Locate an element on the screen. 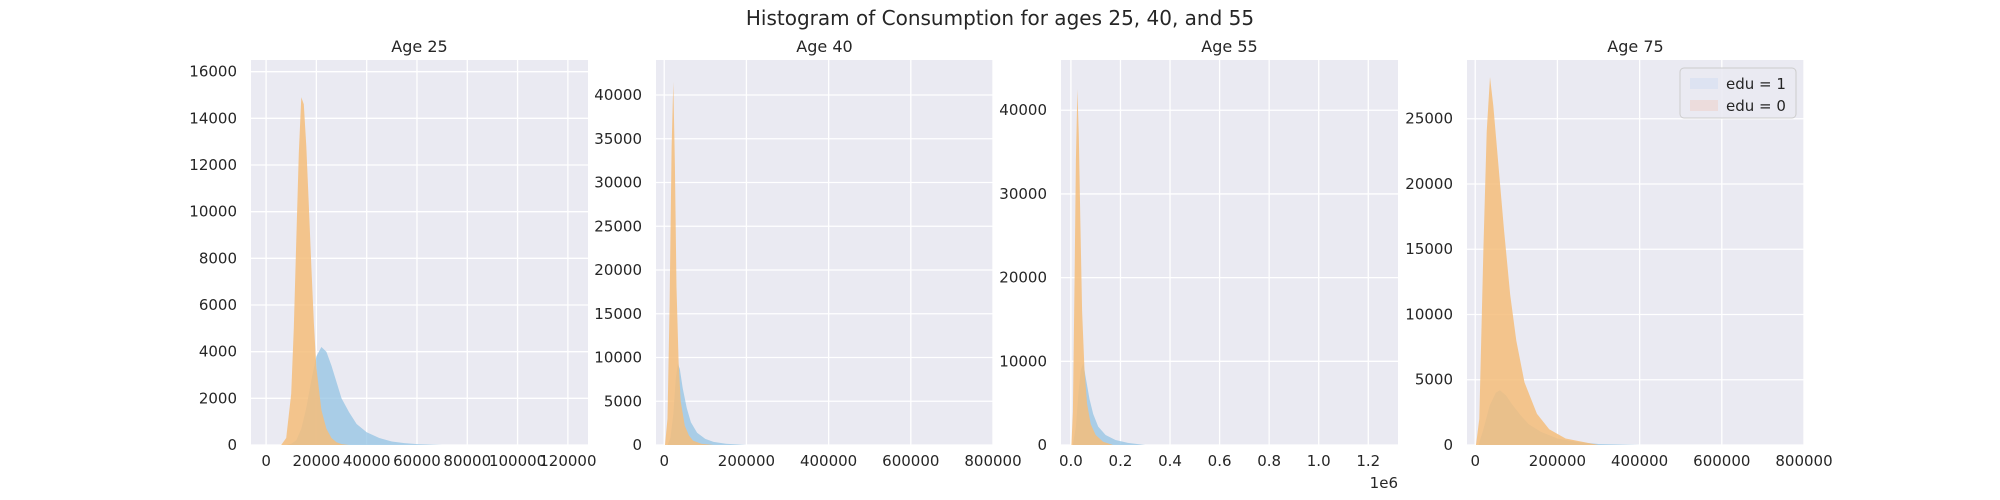  x-tick-label: 40000 is located at coordinates (367, 461).